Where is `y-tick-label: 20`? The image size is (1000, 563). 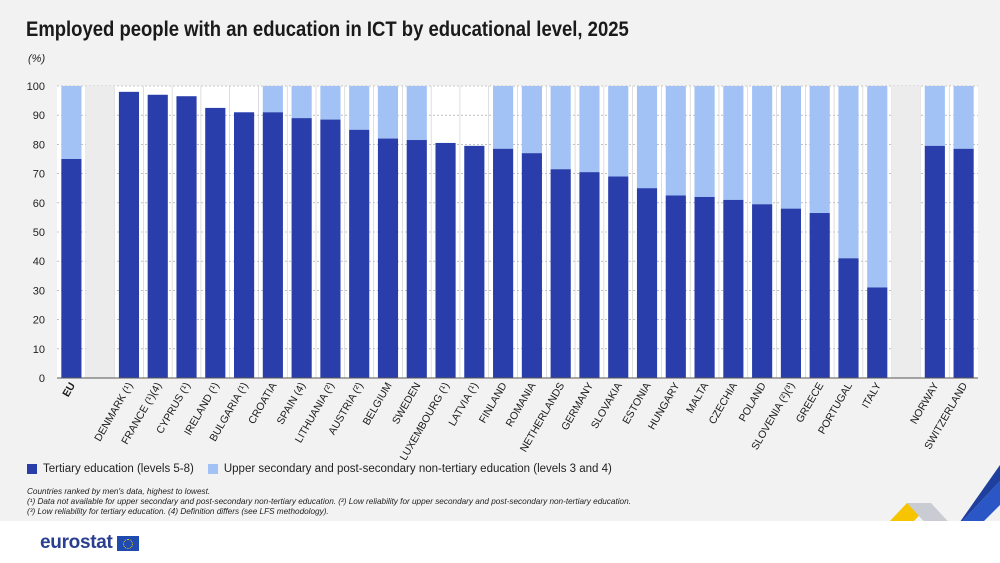
y-tick-label: 20 is located at coordinates (39, 321).